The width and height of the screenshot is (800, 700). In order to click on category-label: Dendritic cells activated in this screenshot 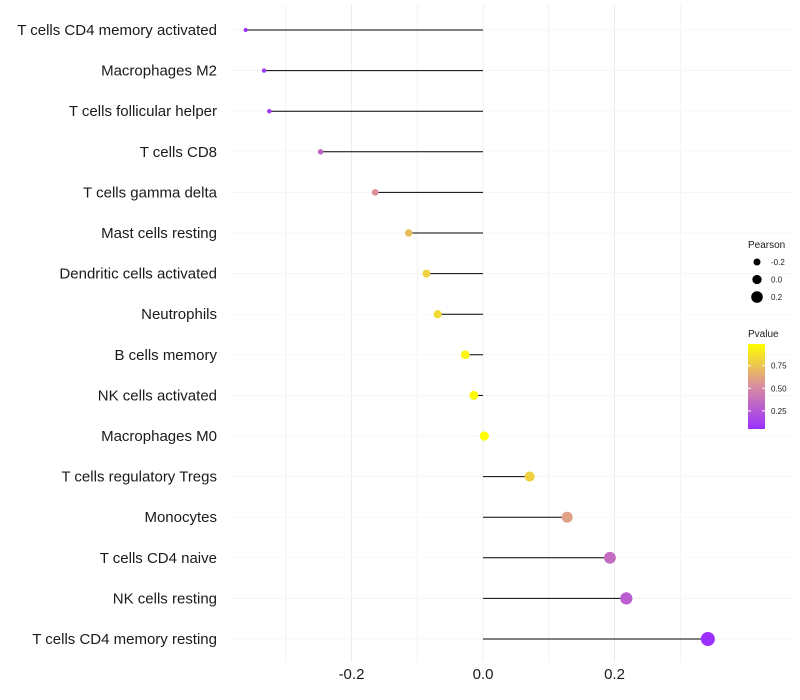, I will do `click(138, 274)`.